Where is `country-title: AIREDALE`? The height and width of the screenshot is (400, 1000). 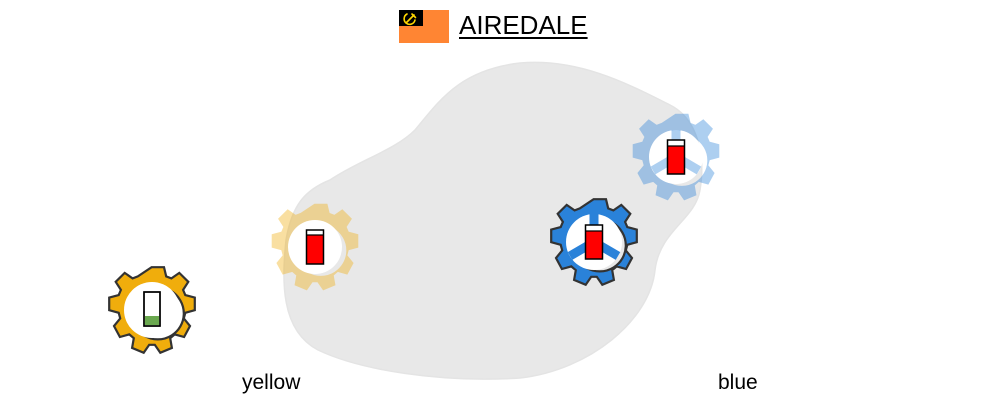 country-title: AIREDALE is located at coordinates (523, 25).